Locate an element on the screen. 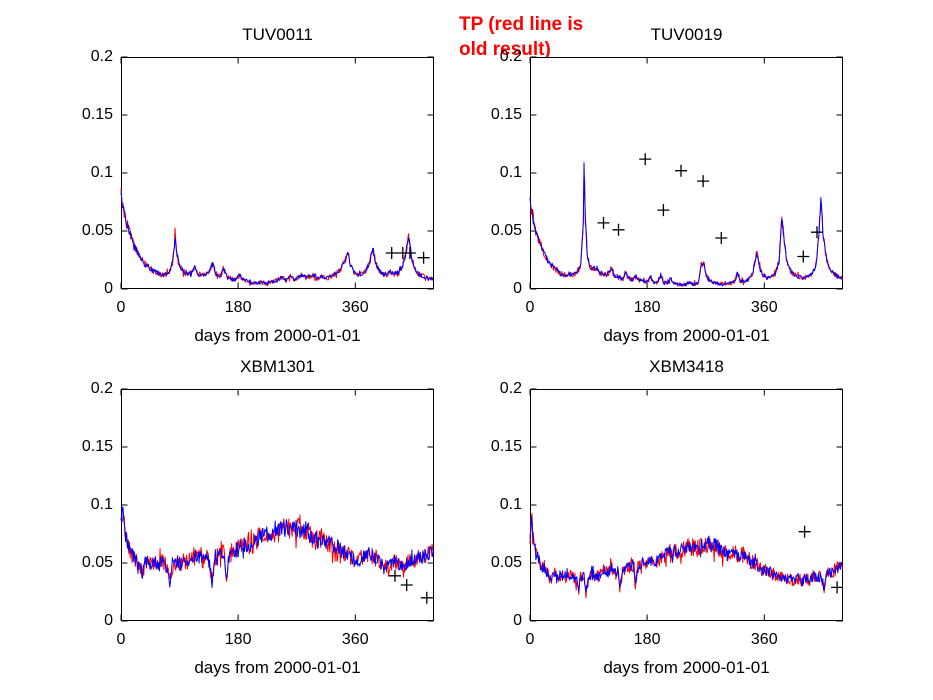  plot-area-xbm1301 is located at coordinates (277, 505).